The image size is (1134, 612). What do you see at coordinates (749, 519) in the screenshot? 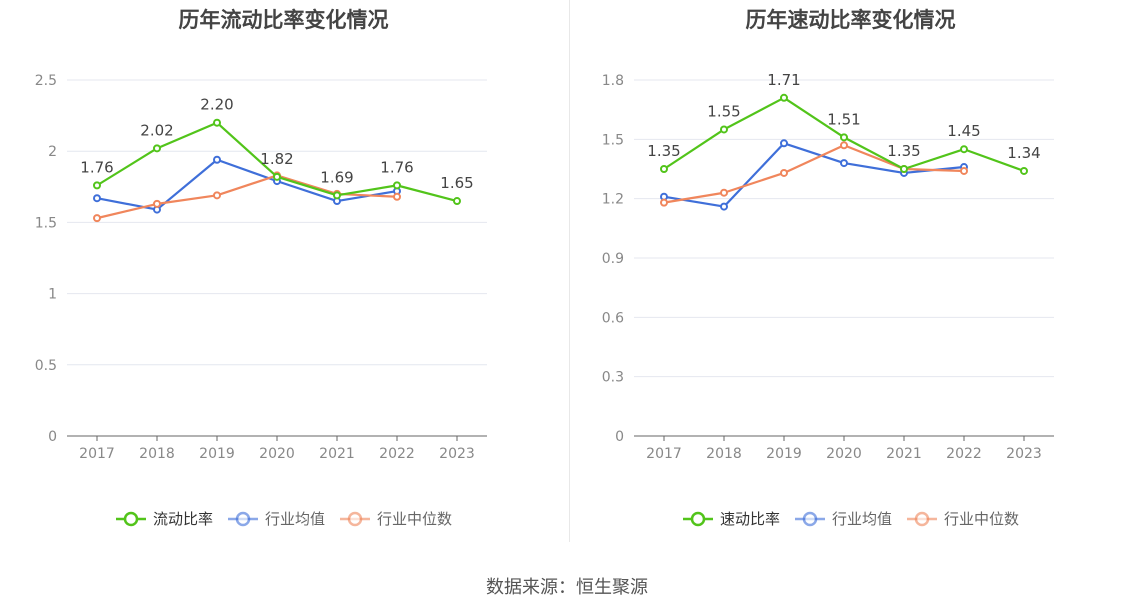
I see `legend-label: 速动比率` at bounding box center [749, 519].